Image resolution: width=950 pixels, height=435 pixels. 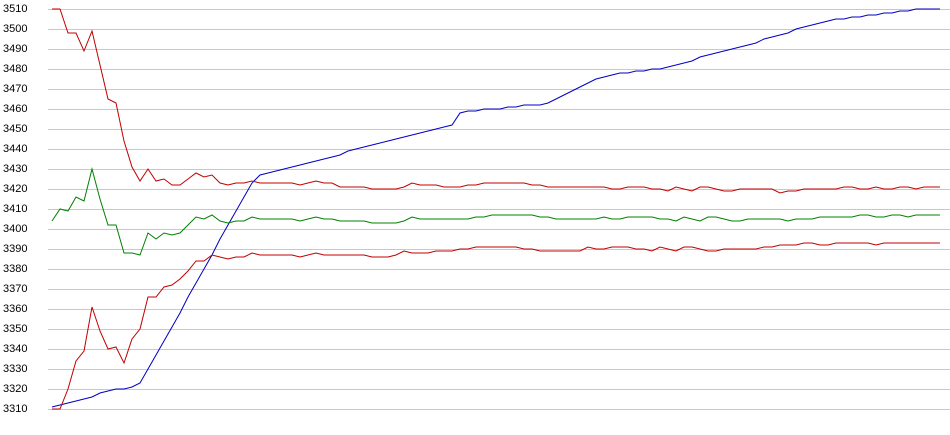 I want to click on y-tick-label: 3390, so click(x=15, y=249).